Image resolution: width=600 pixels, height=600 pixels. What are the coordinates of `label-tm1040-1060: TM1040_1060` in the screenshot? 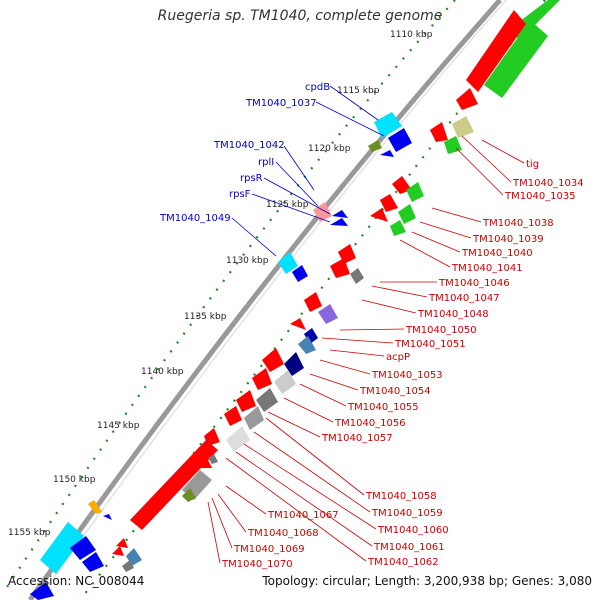 It's located at (413, 530).